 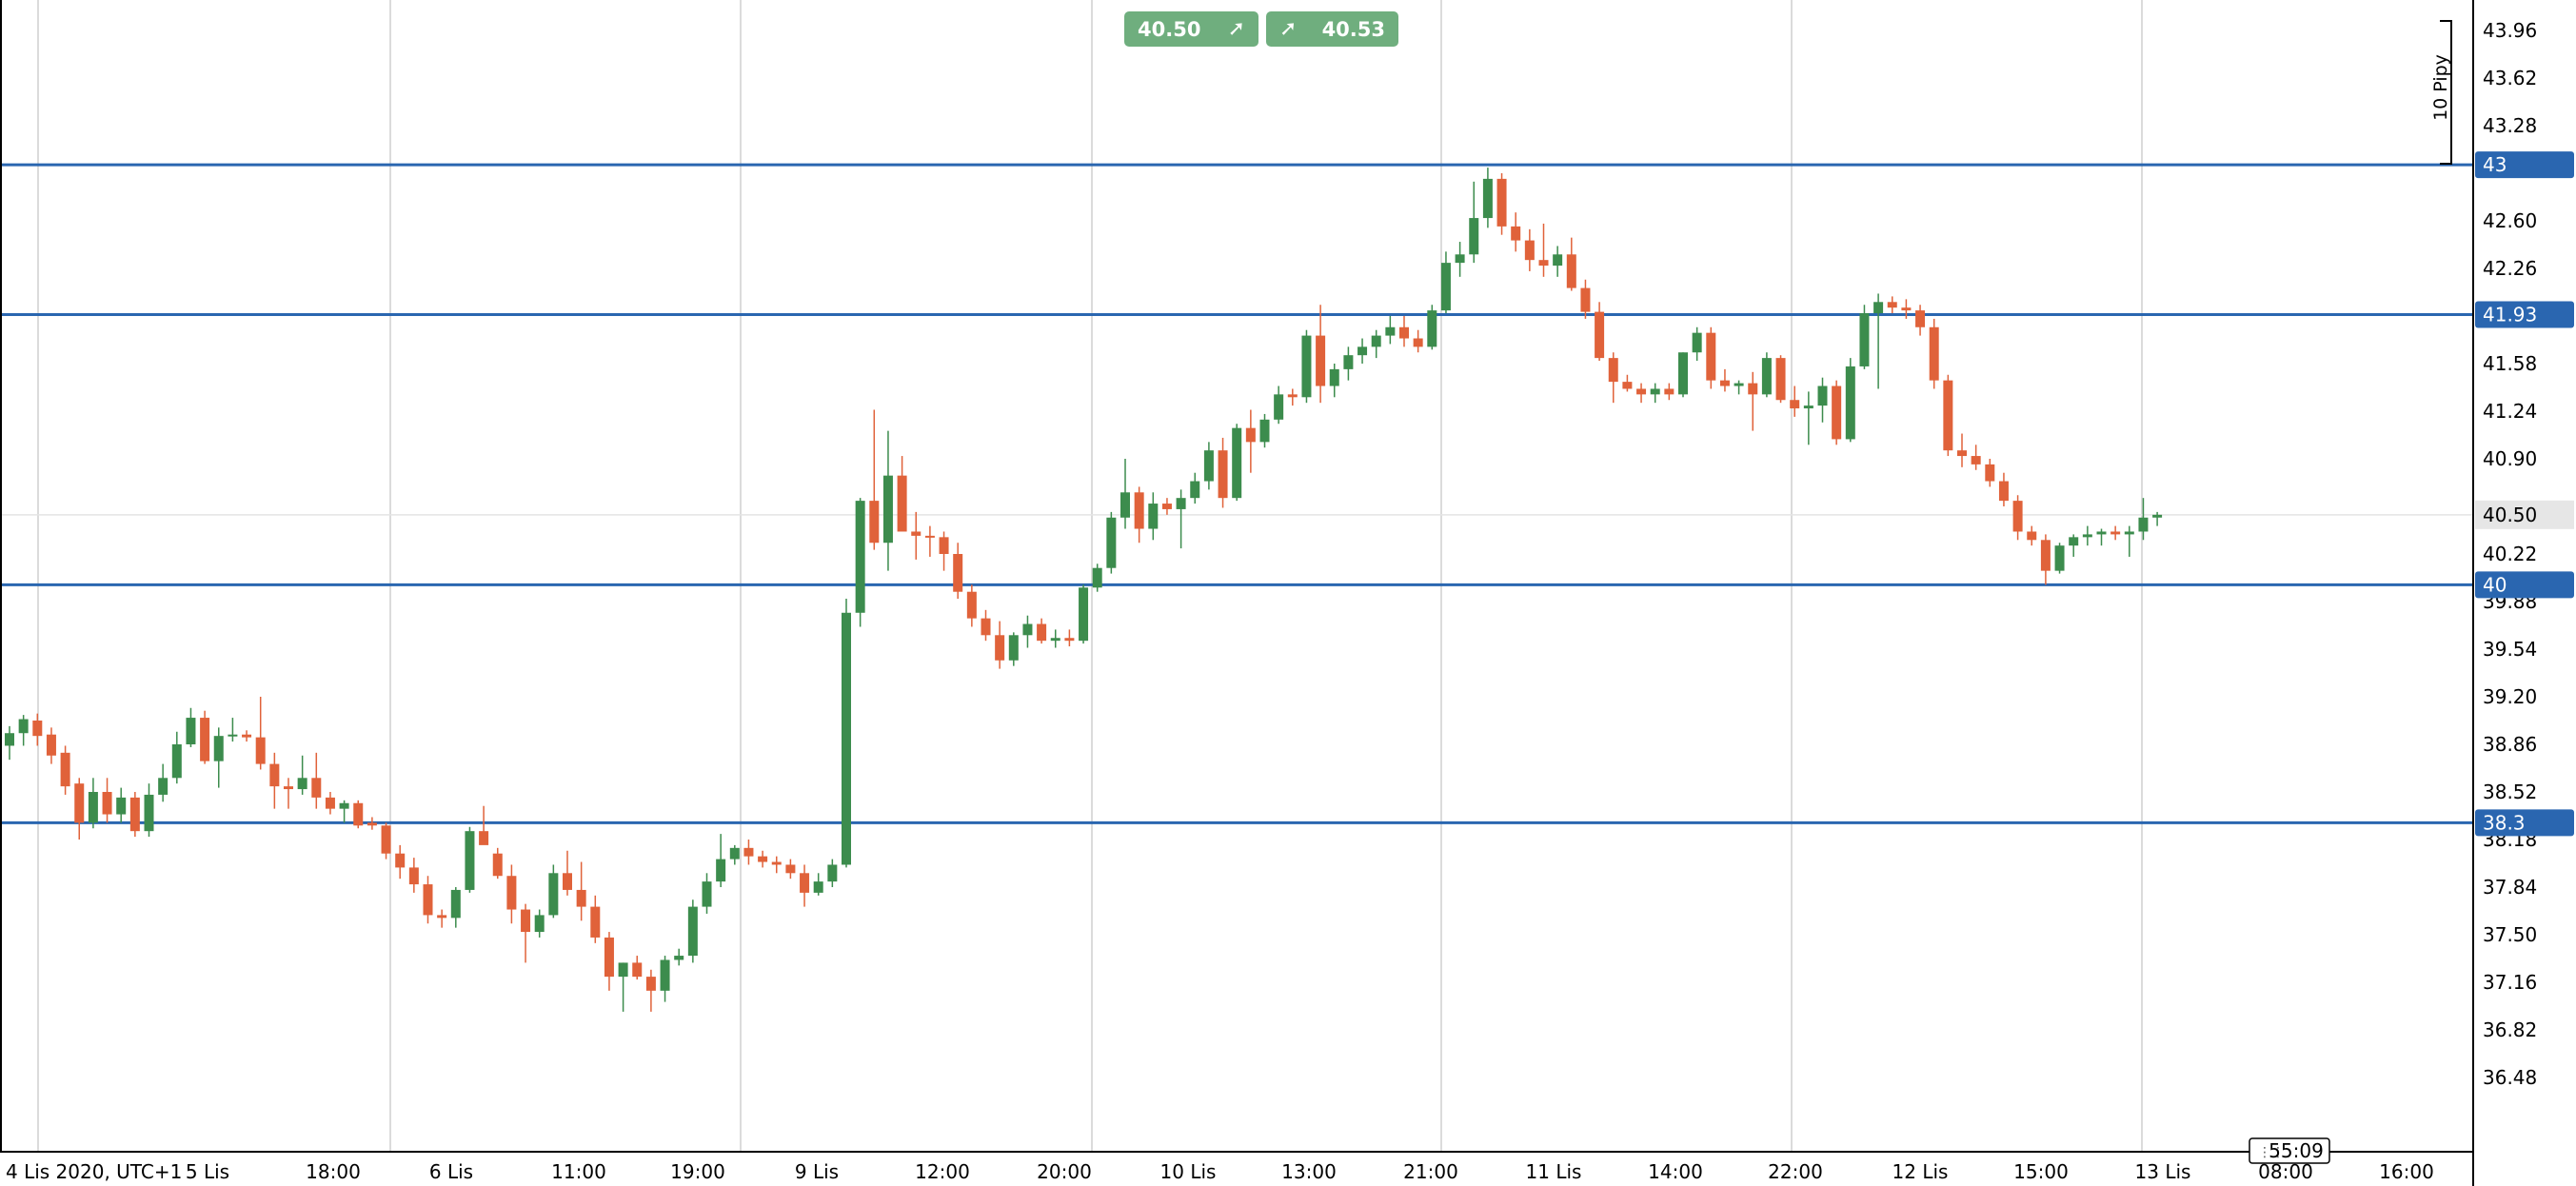 I want to click on x-tick-label: 5 Lis, so click(x=208, y=1171).